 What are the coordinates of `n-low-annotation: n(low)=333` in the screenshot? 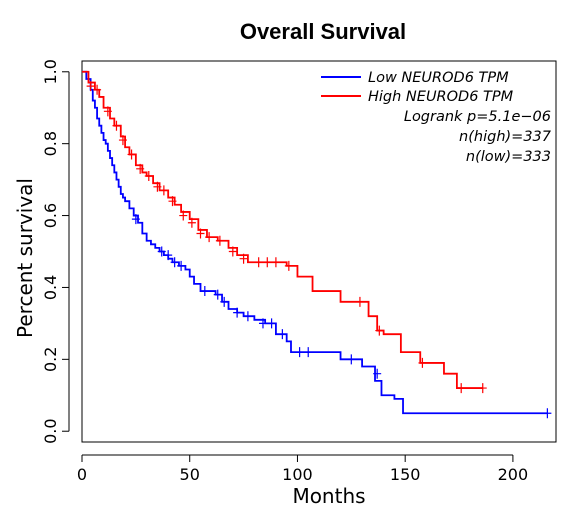 It's located at (508, 157).